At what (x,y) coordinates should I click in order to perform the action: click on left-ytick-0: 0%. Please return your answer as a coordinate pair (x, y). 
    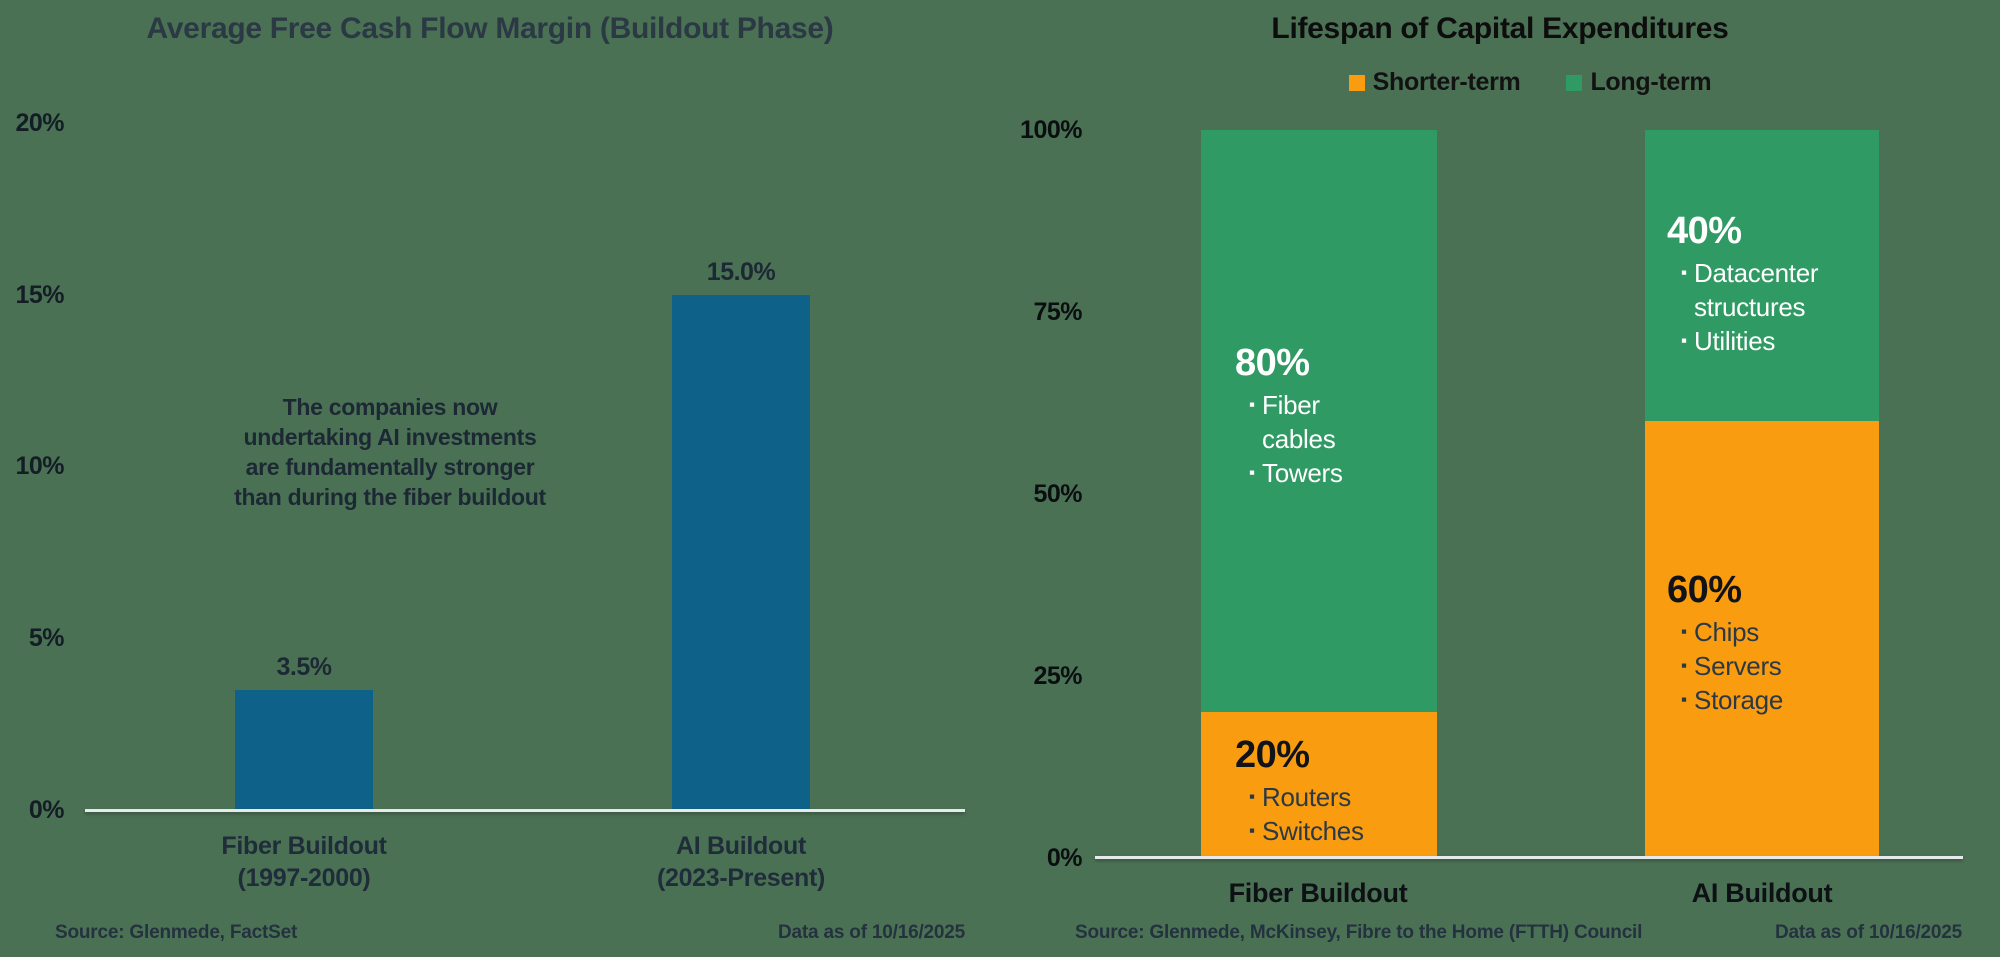
    Looking at the image, I should click on (46, 810).